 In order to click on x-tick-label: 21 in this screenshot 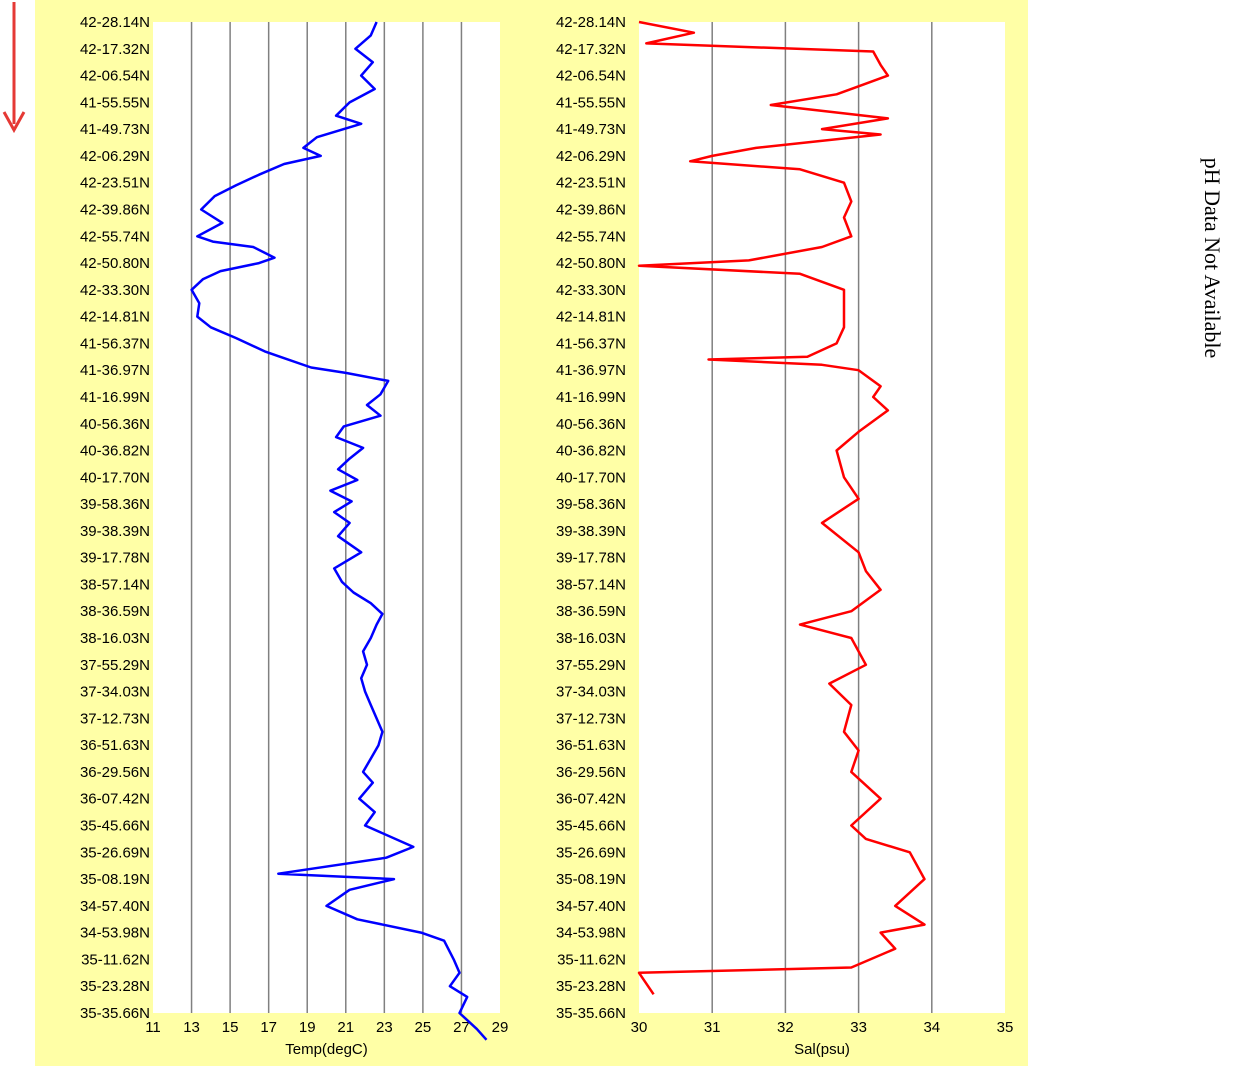, I will do `click(345, 1027)`.